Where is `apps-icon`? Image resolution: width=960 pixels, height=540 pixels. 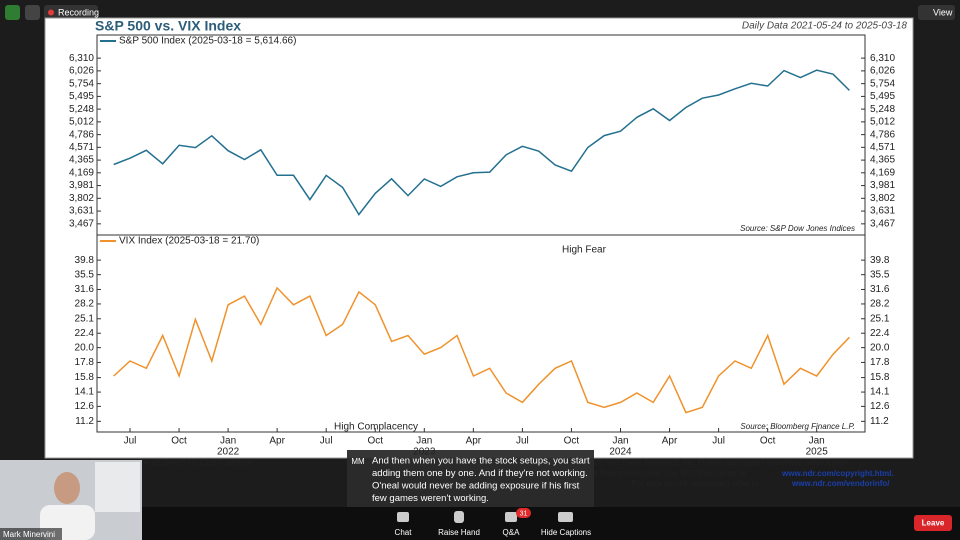 apps-icon is located at coordinates (32, 12).